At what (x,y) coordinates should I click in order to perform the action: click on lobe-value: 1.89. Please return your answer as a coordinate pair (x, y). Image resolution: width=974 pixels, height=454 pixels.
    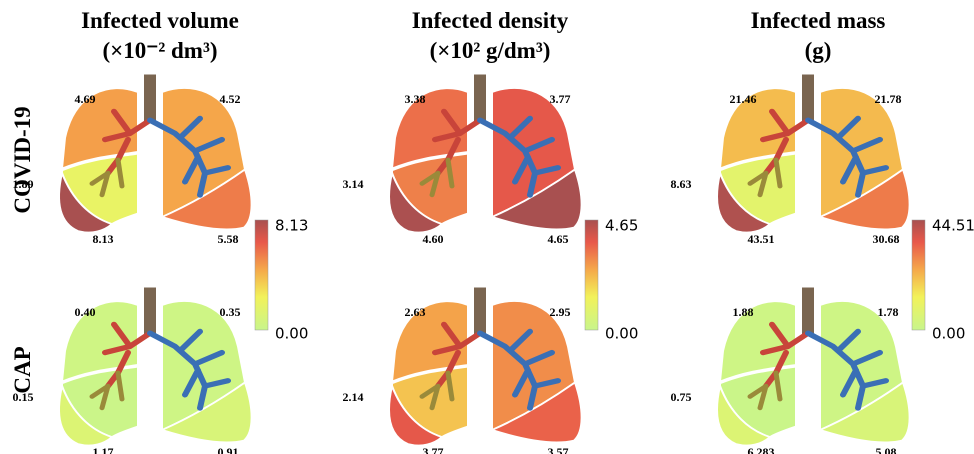
    Looking at the image, I should click on (23, 184).